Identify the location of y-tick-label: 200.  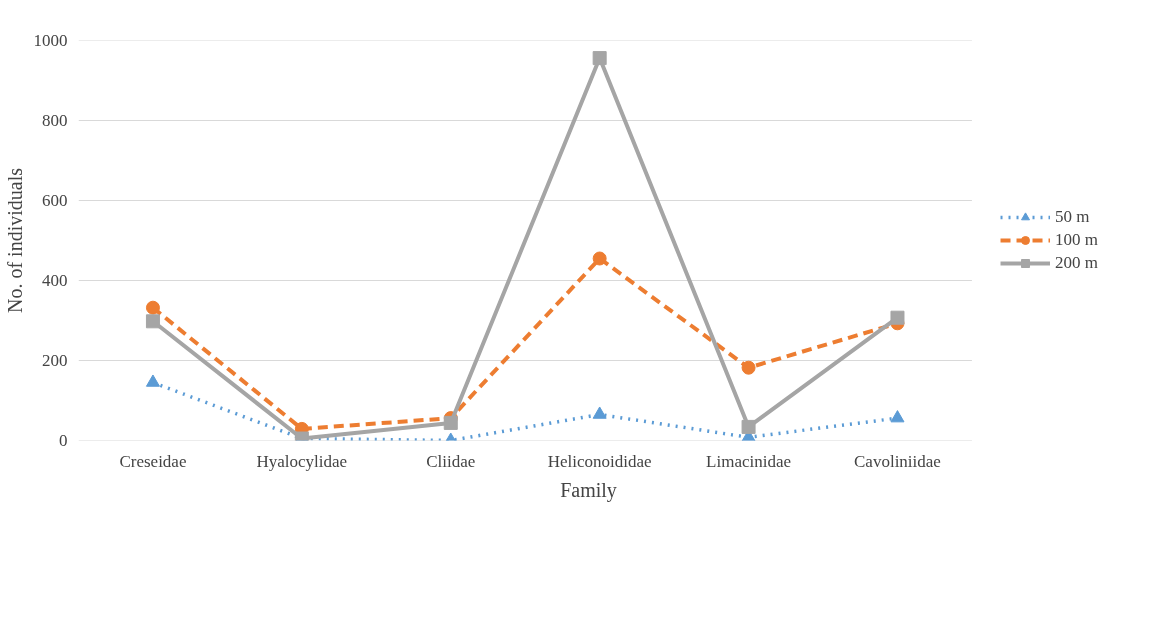
(55, 360).